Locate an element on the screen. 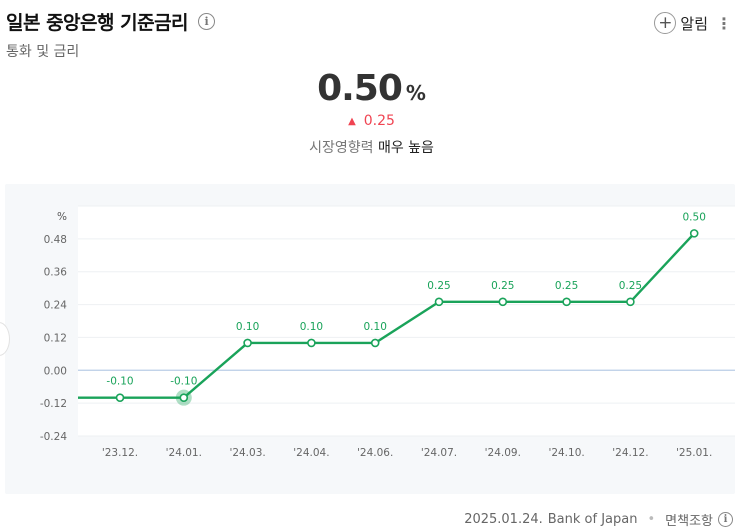  y-axis-unit-label: % is located at coordinates (62, 217).